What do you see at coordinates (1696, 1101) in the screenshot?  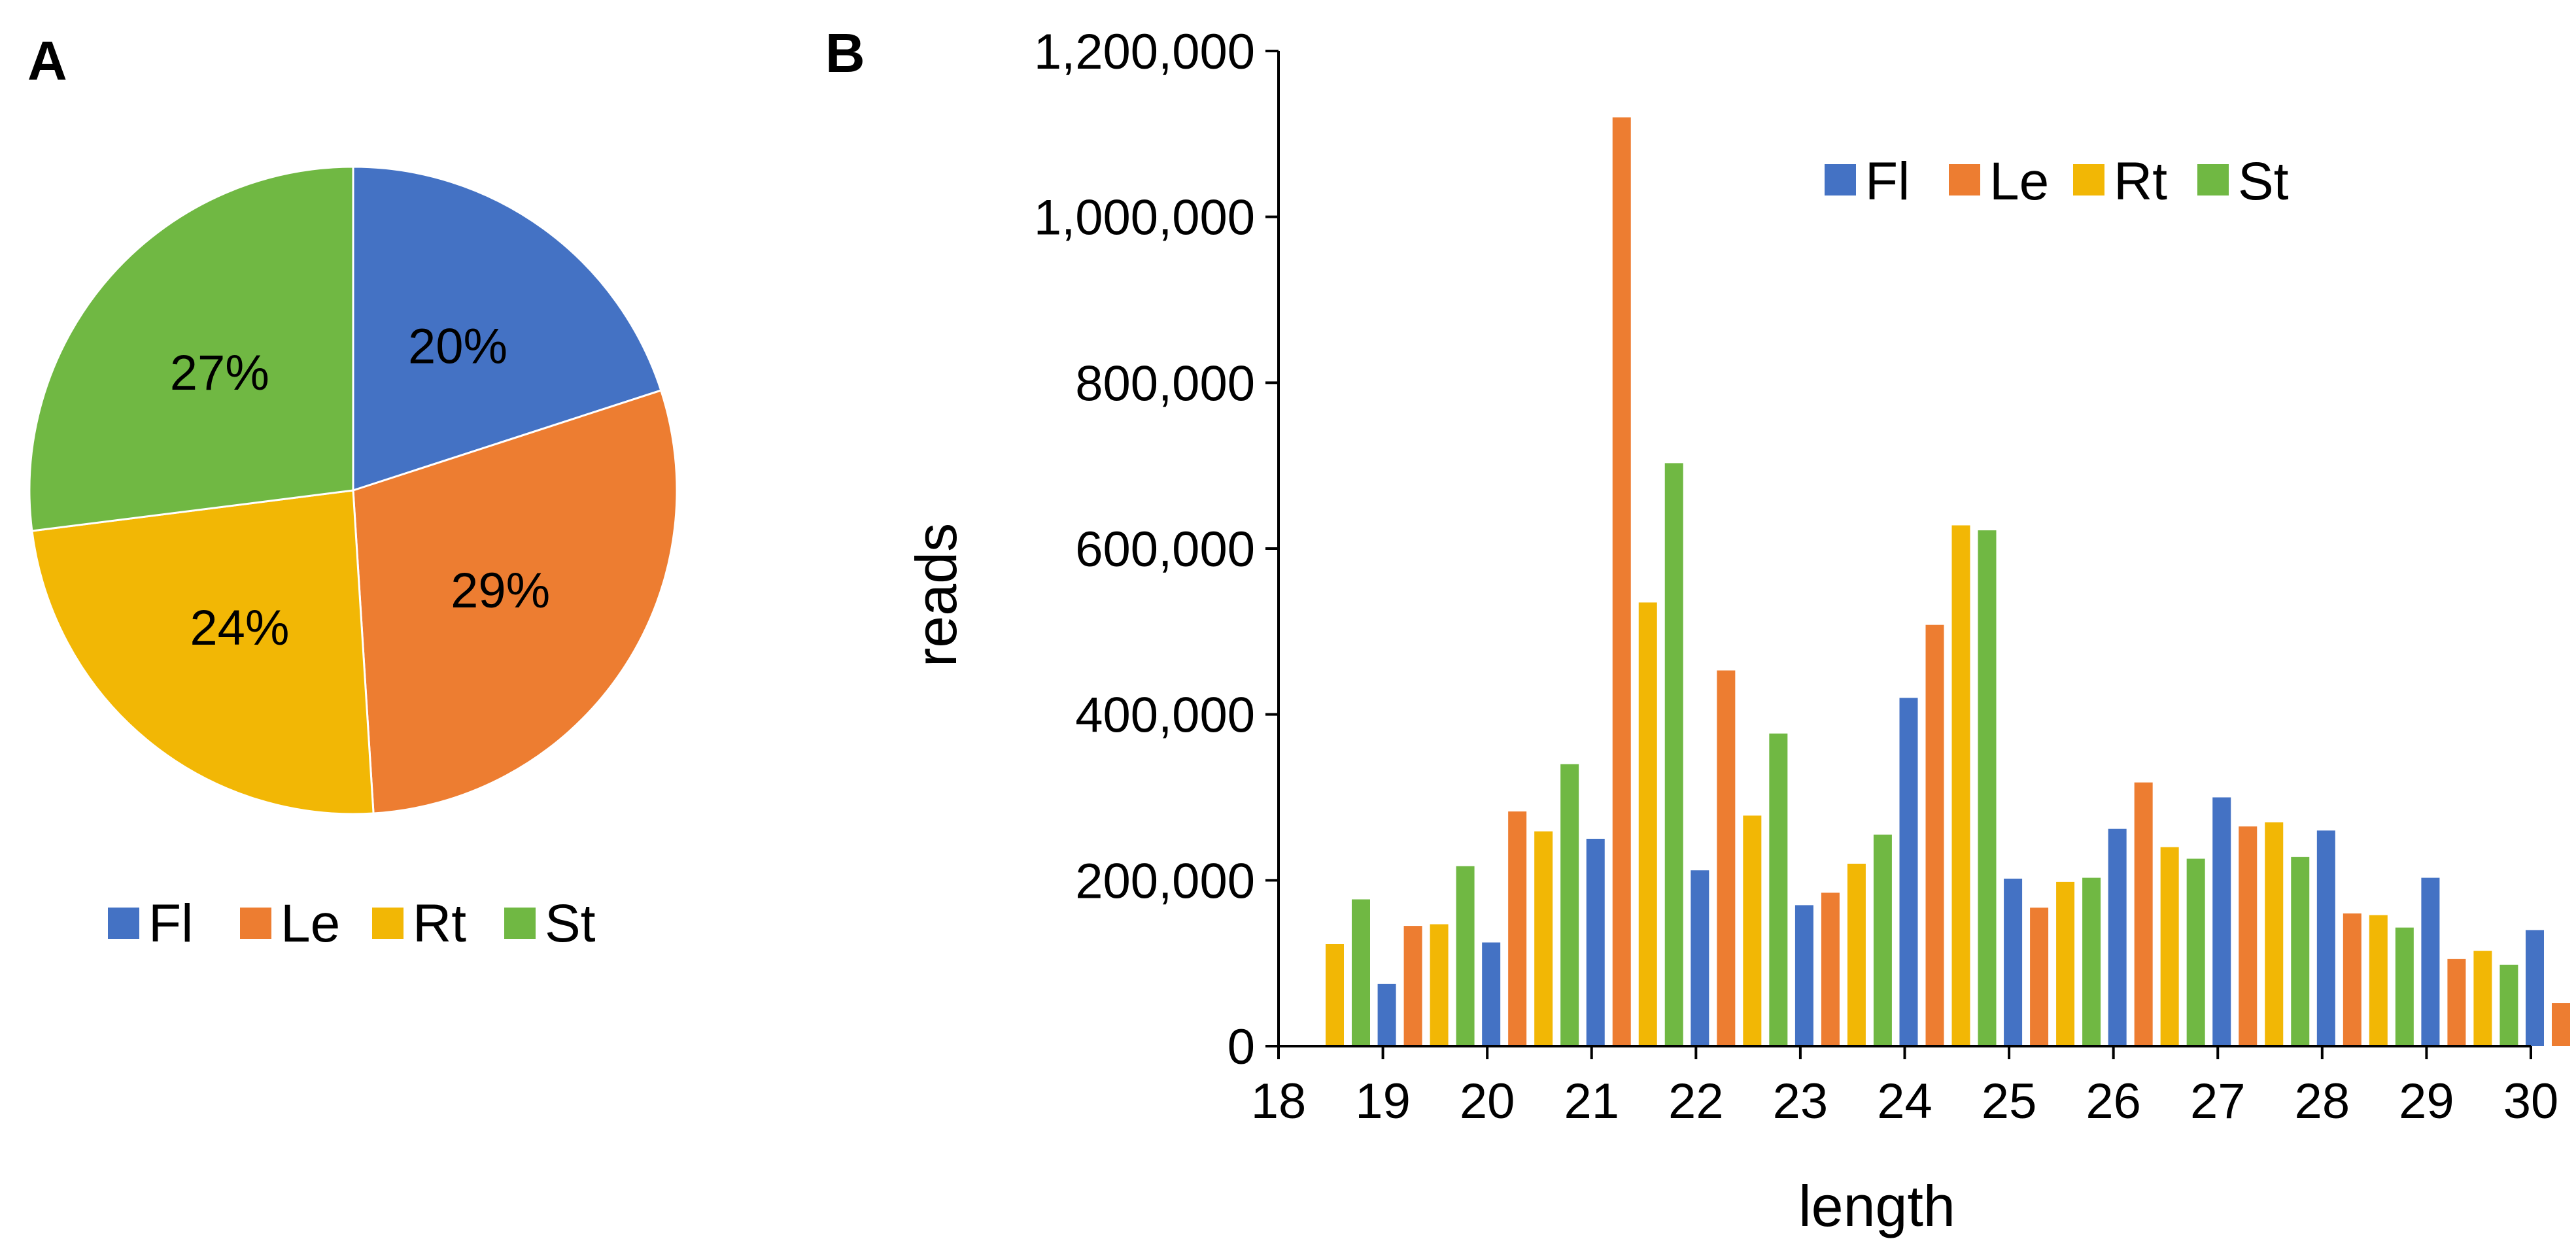 I see `x-tick-label: 22` at bounding box center [1696, 1101].